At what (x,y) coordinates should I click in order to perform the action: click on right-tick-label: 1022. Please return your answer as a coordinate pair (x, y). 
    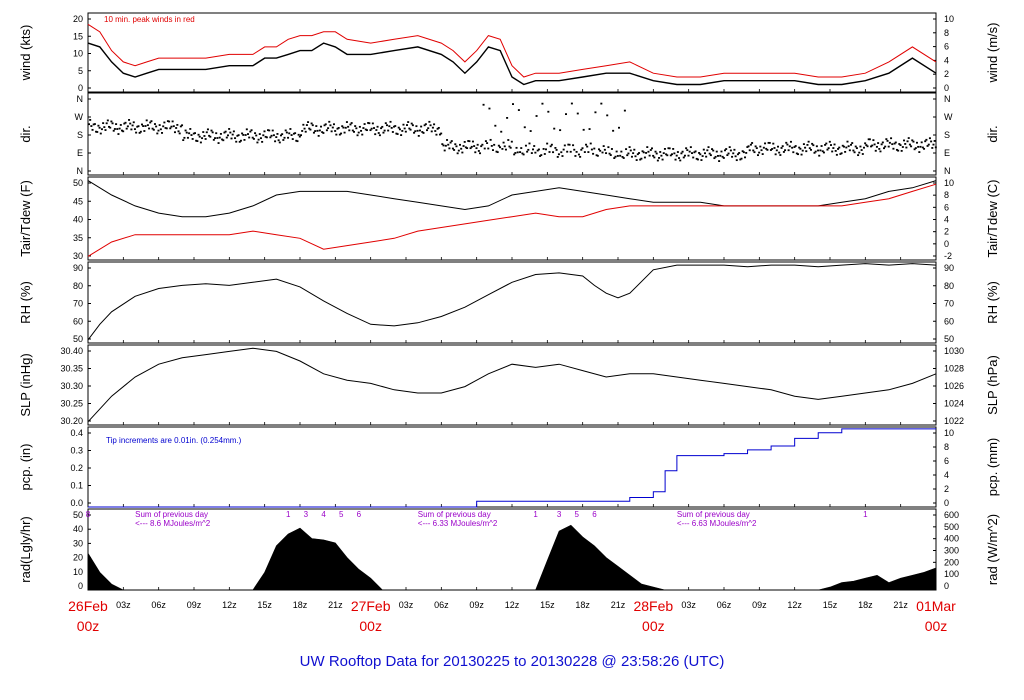
    Looking at the image, I should click on (954, 421).